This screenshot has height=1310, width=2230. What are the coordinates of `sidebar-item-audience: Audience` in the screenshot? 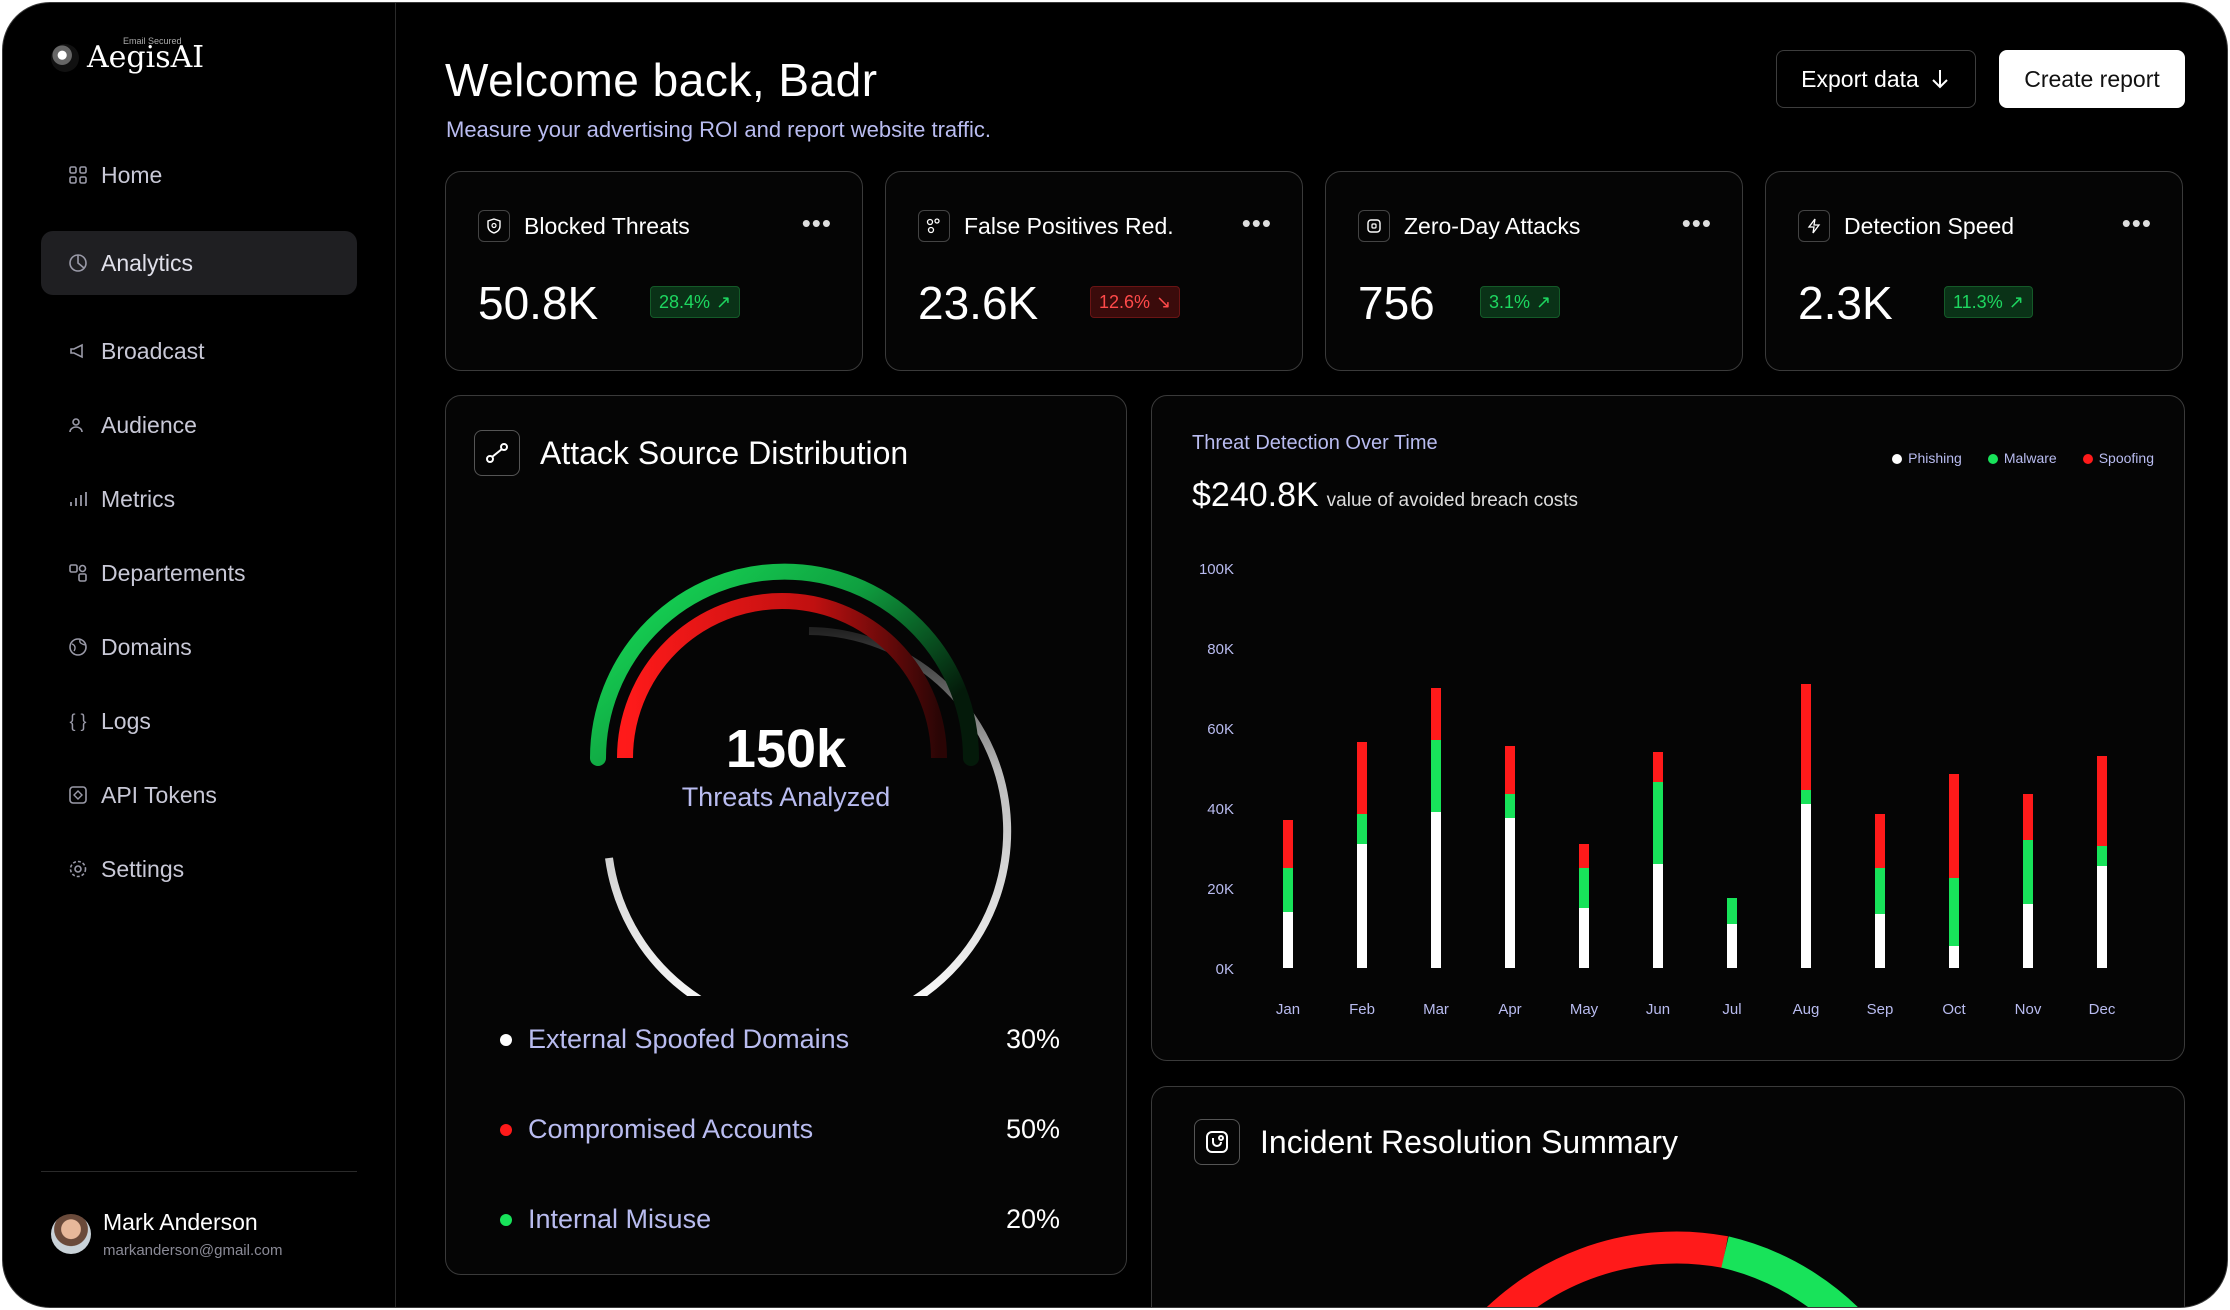 It's located at (199, 425).